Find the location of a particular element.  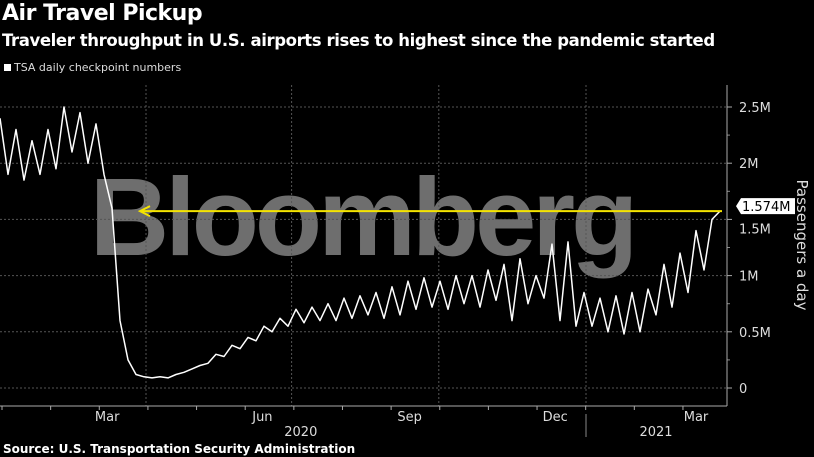

year-label: 2020 is located at coordinates (300, 432).